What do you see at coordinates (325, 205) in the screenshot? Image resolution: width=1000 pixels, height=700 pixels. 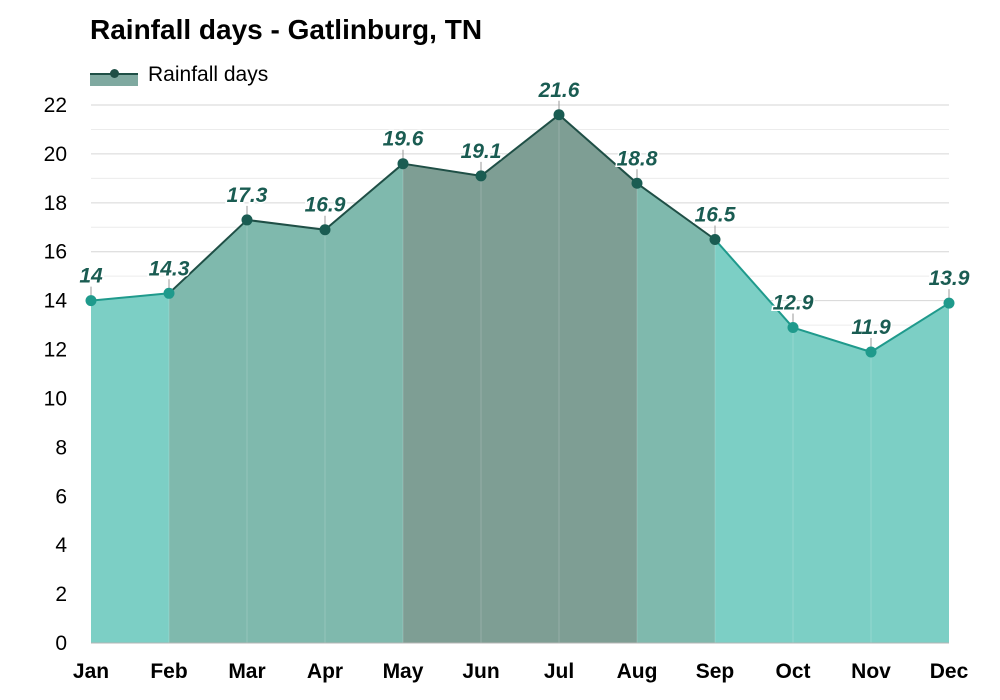 I see `data-label: 16.9` at bounding box center [325, 205].